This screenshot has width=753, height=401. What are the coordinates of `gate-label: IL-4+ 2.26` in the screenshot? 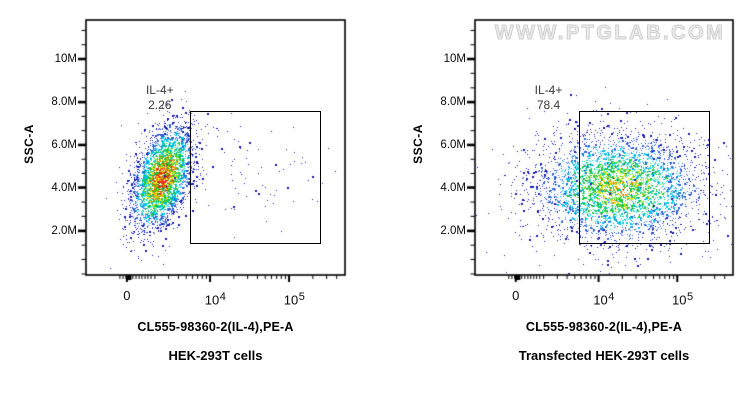 It's located at (160, 98).